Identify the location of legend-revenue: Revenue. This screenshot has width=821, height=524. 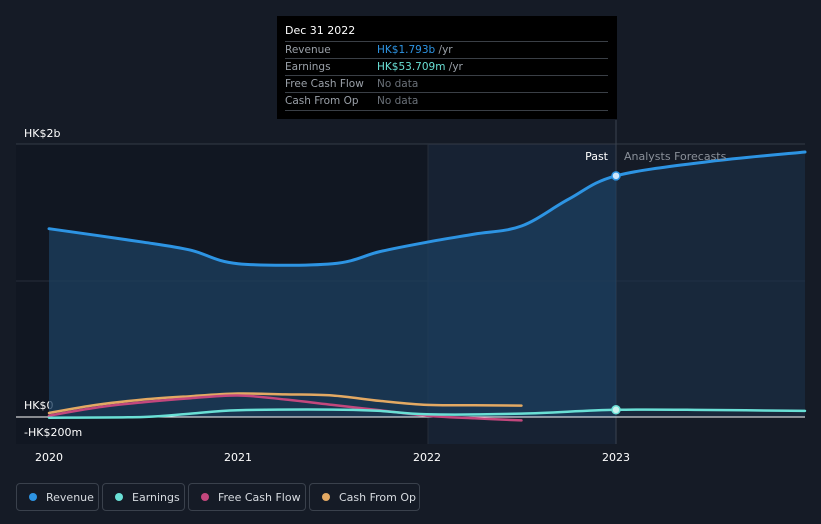
(57, 497).